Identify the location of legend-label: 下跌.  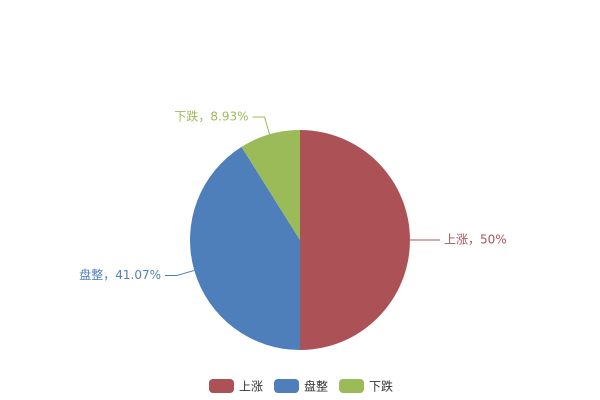
(381, 386).